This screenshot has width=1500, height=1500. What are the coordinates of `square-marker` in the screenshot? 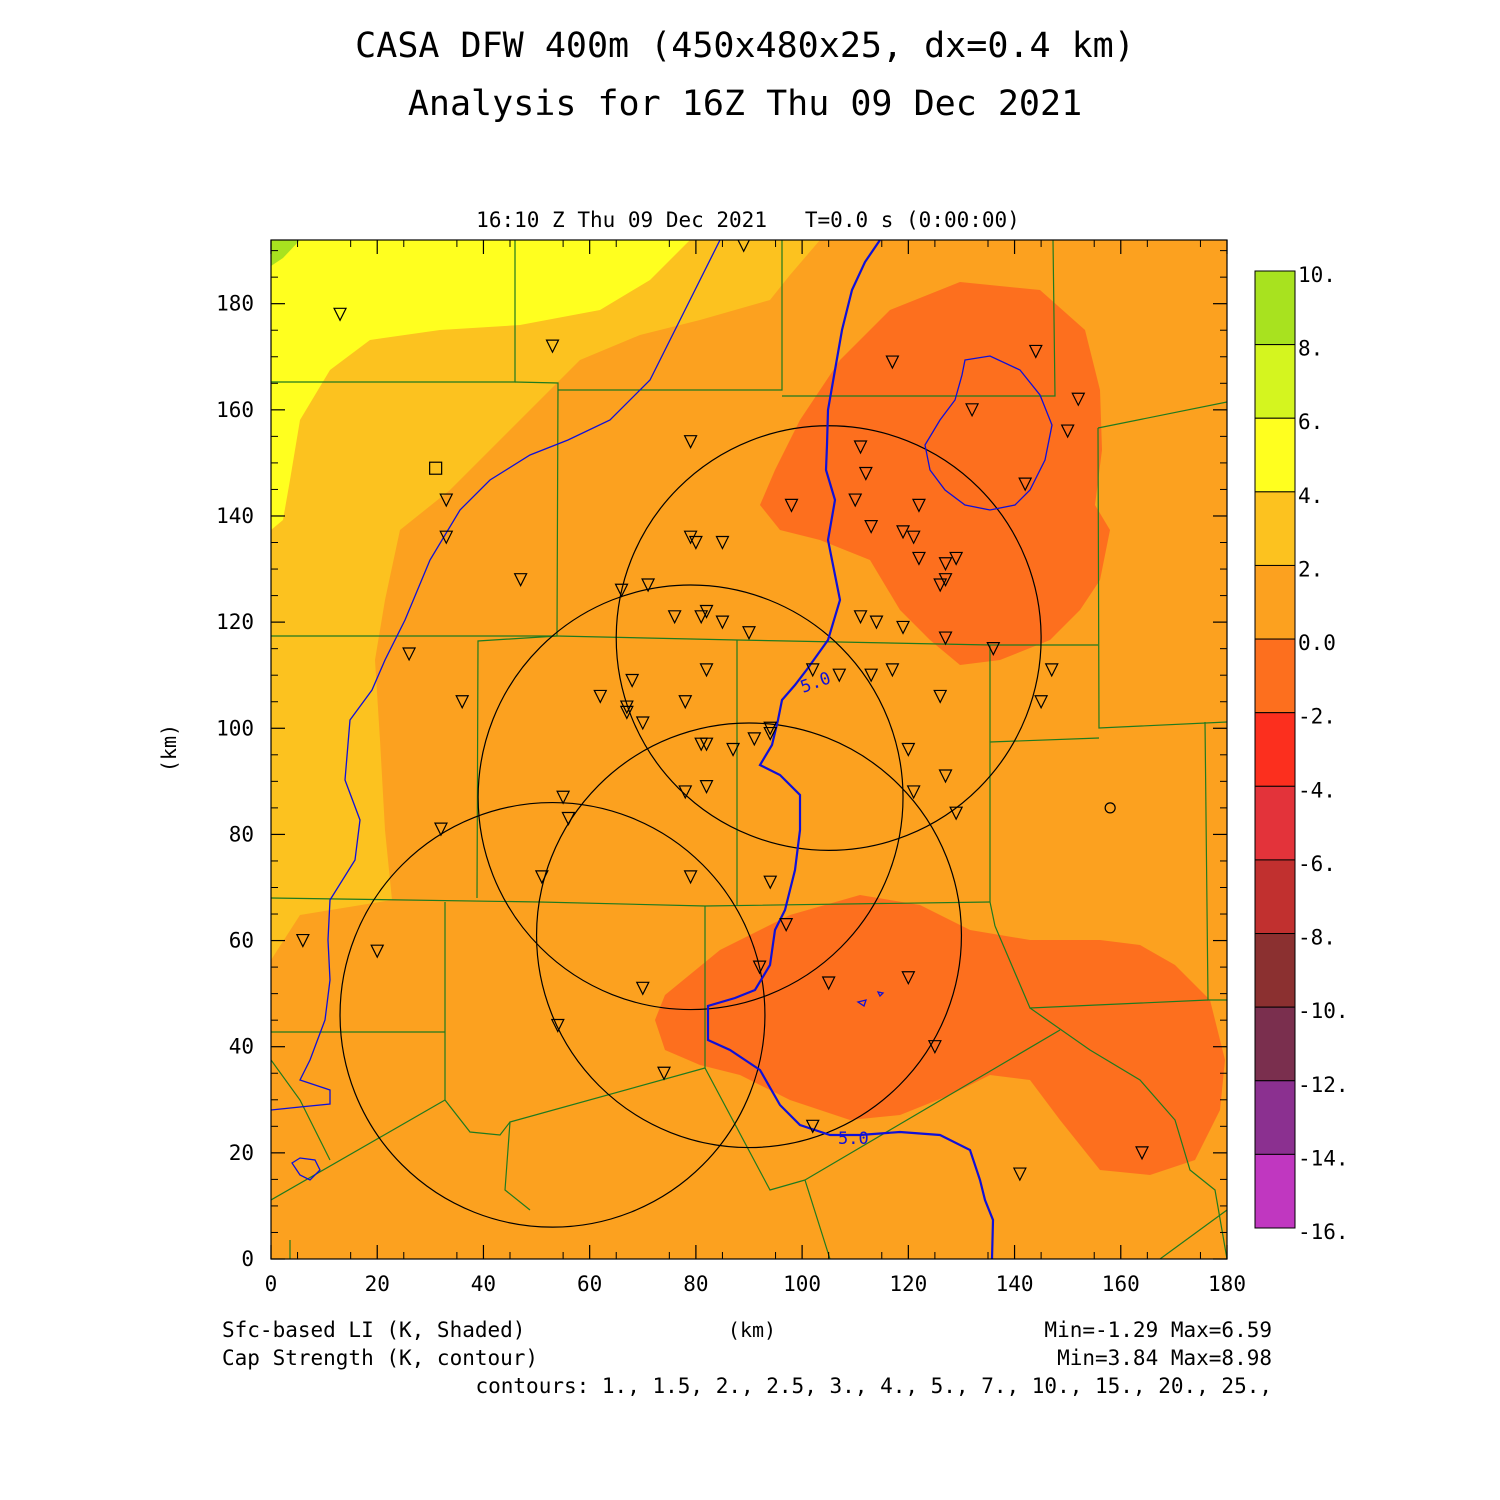 It's located at (436, 468).